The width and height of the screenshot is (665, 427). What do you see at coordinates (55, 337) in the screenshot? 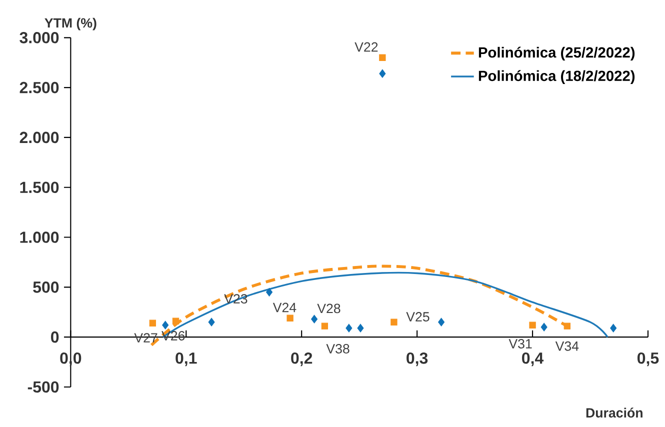
I see `y-tick-label: 0` at bounding box center [55, 337].